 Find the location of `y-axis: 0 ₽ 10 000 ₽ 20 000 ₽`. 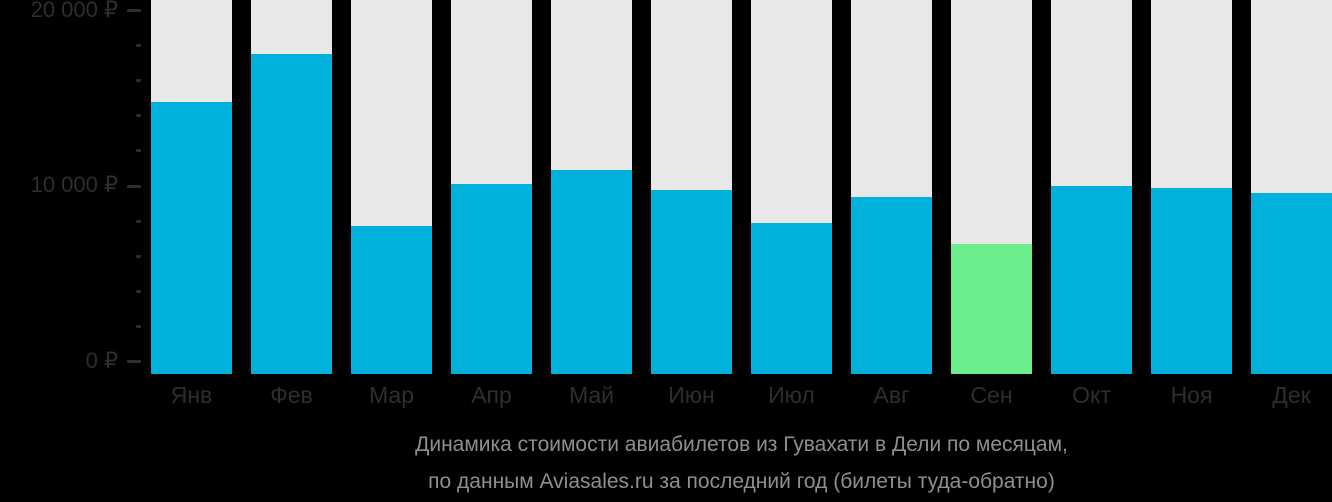

y-axis: 0 ₽ 10 000 ₽ 20 000 ₽ is located at coordinates (73, 210).